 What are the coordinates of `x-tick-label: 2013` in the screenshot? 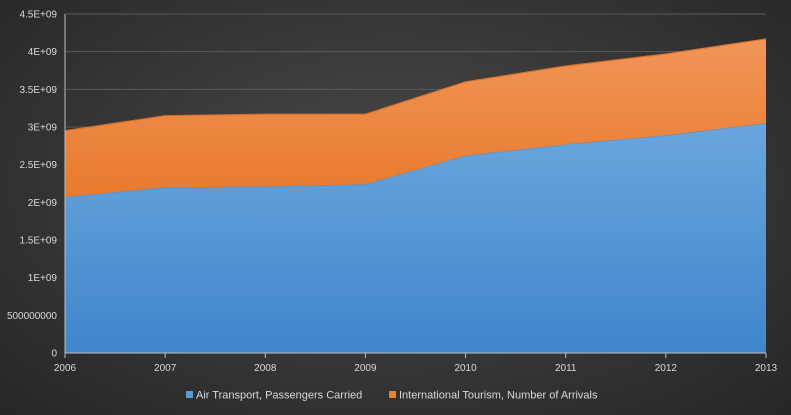 It's located at (766, 368).